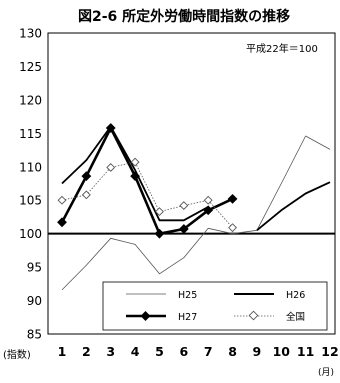  What do you see at coordinates (187, 317) in the screenshot?
I see `legend-label-h27: H27` at bounding box center [187, 317].